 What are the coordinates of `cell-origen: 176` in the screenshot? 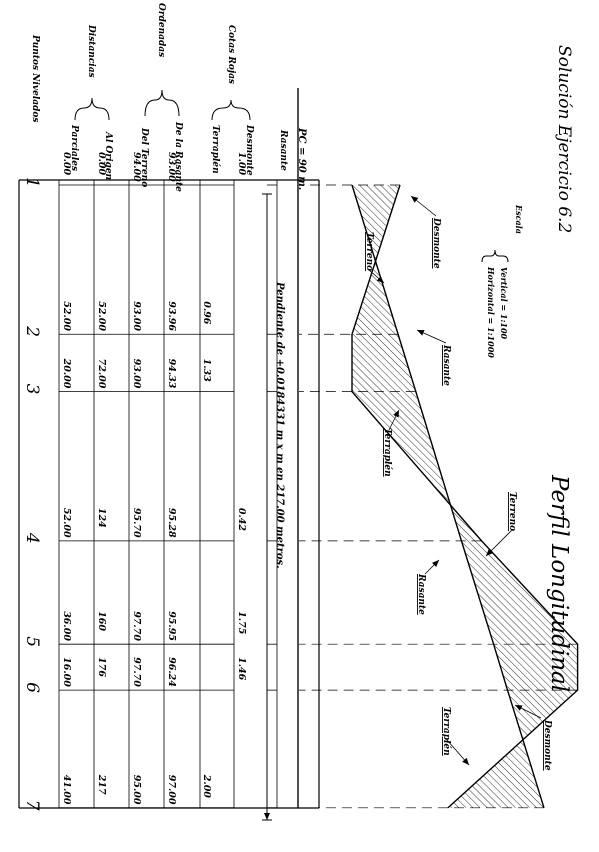 It's located at (101, 667).